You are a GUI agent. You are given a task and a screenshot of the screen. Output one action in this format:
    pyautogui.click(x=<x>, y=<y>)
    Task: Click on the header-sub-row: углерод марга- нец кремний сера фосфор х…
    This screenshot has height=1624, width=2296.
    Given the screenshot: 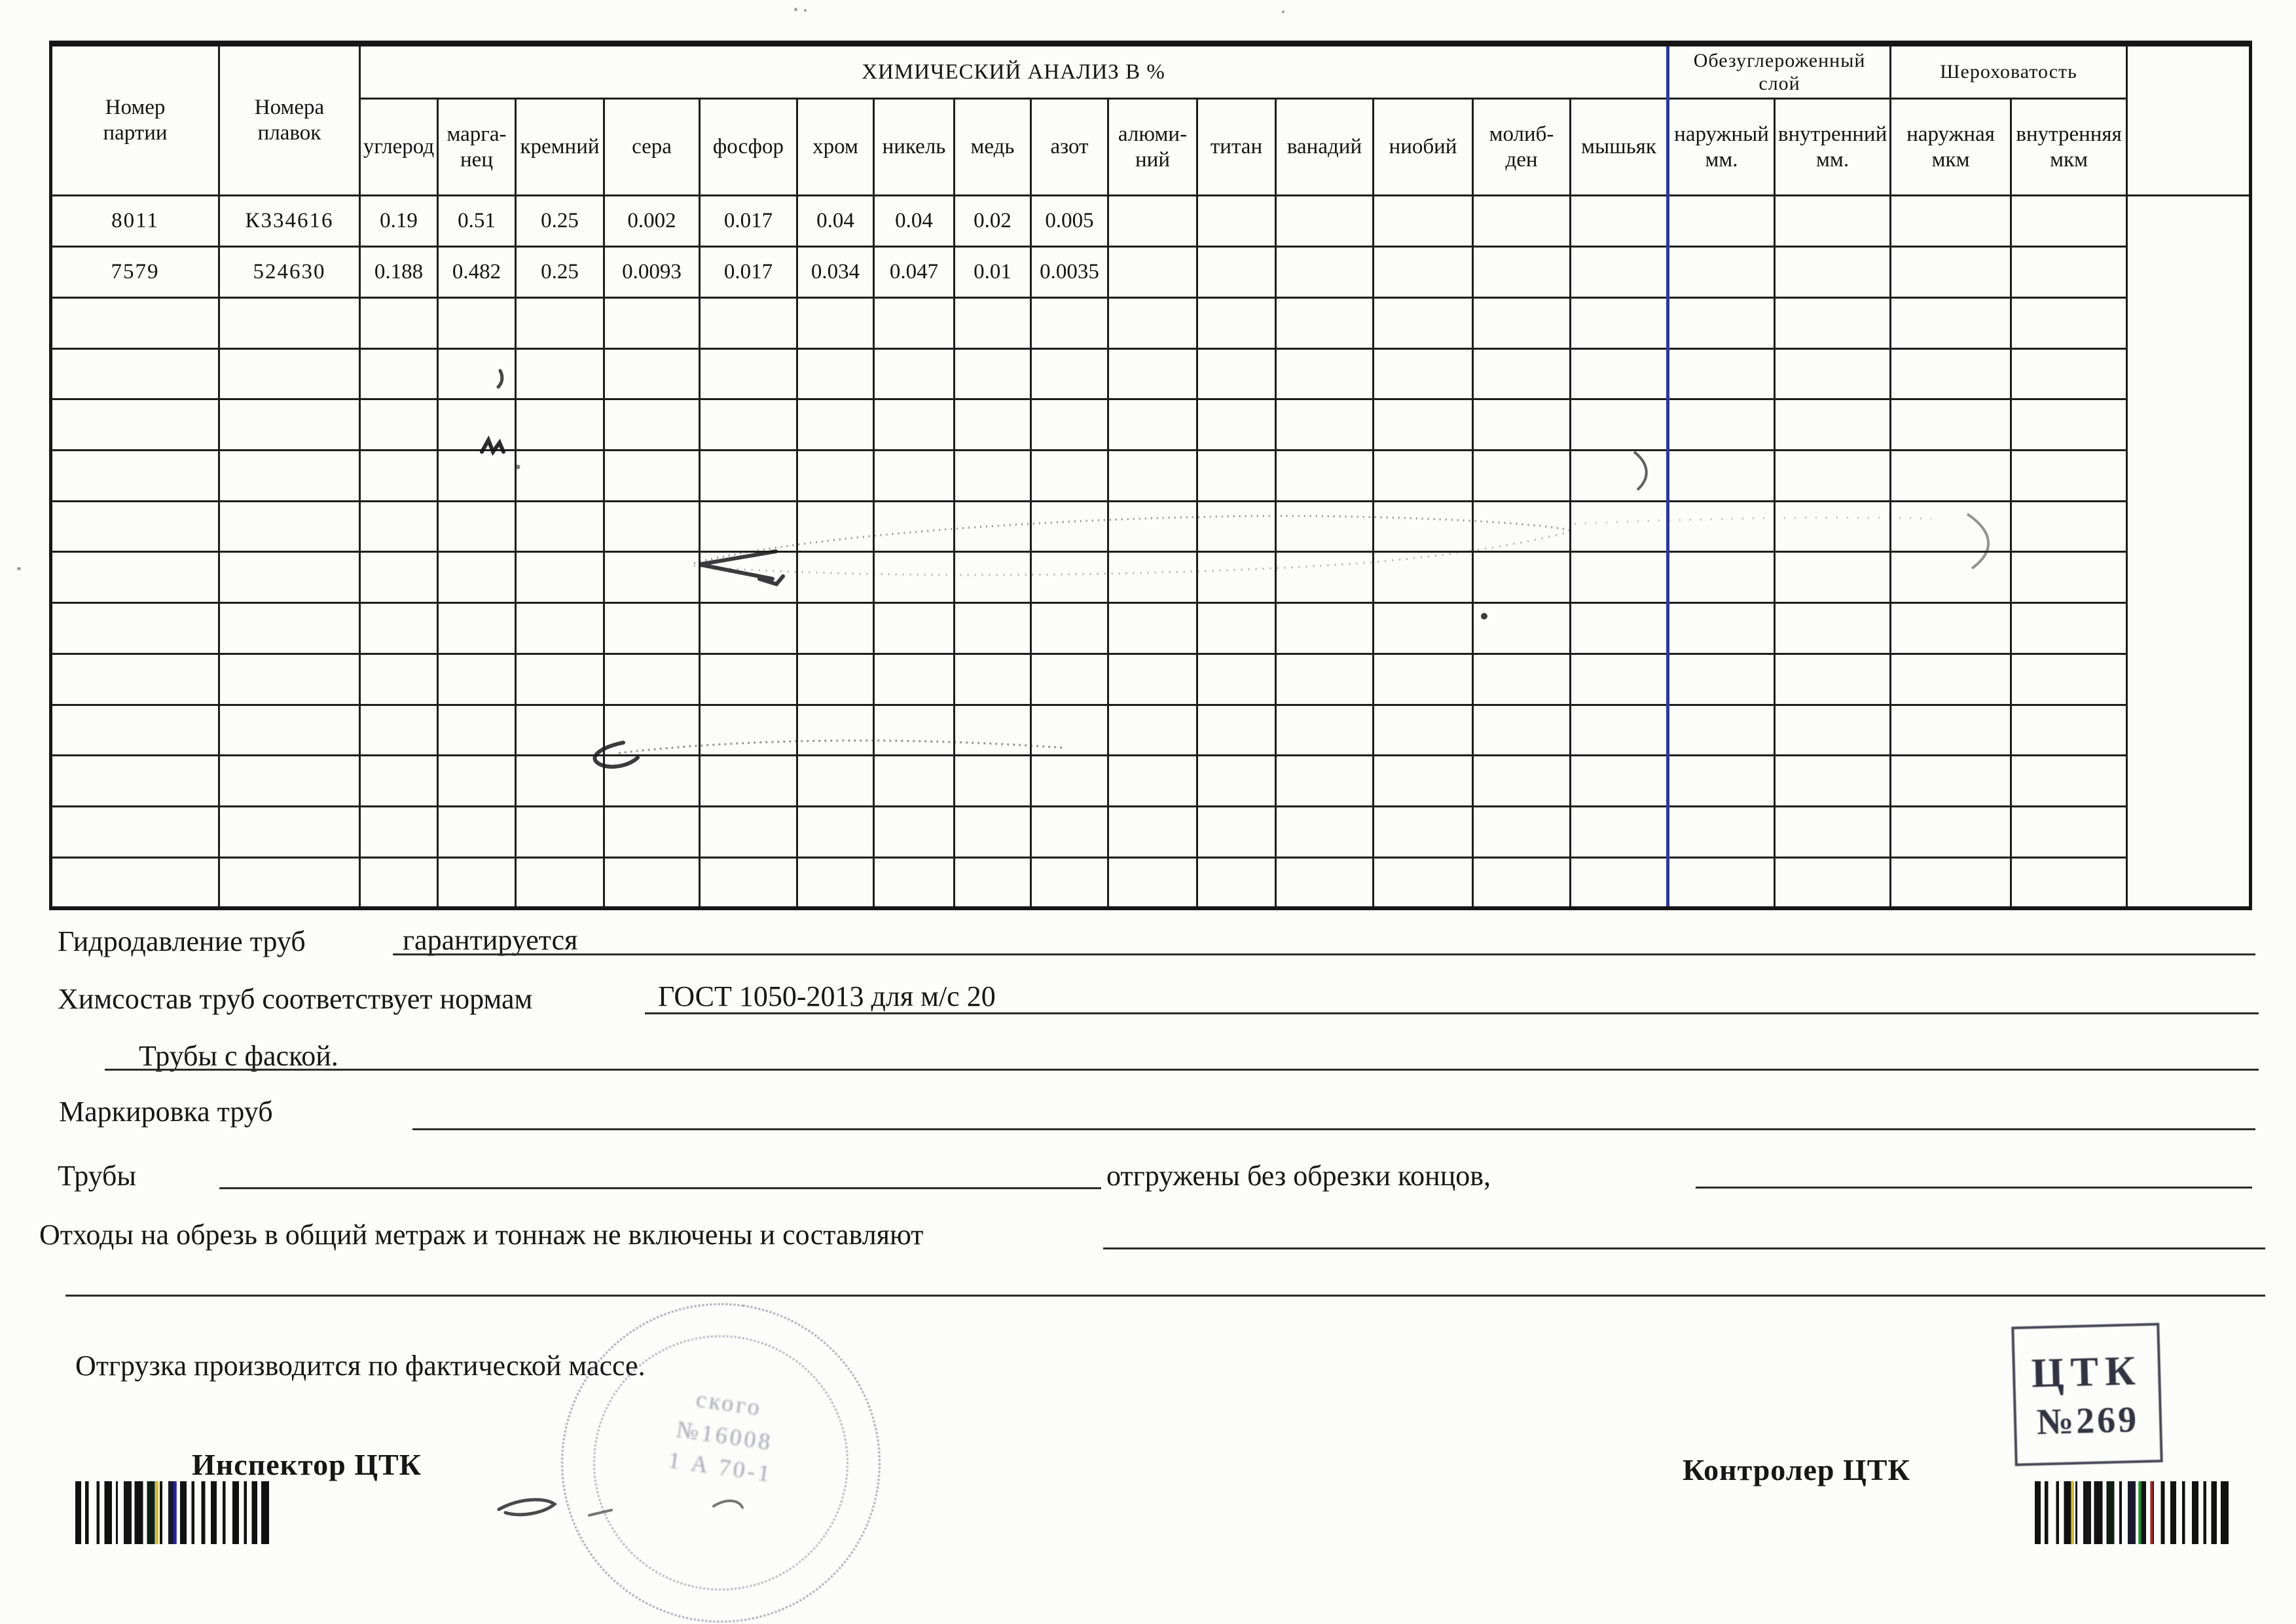 What is the action you would take?
    pyautogui.click(x=1151, y=147)
    